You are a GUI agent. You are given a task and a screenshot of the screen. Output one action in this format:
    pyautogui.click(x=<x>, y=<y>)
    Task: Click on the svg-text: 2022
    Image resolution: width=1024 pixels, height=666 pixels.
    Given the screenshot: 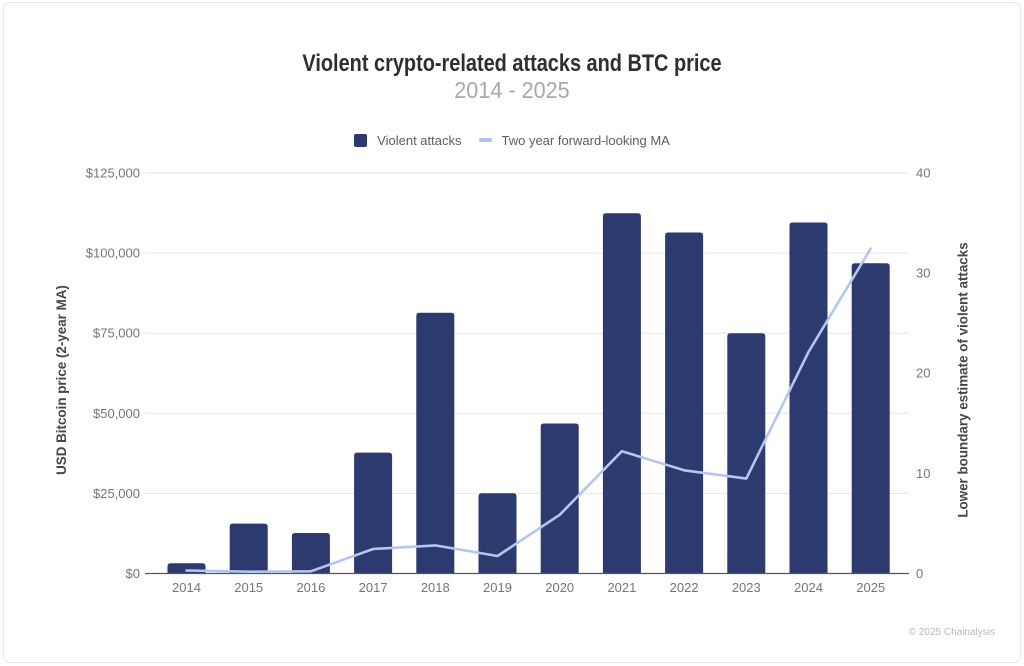 What is the action you would take?
    pyautogui.click(x=684, y=587)
    